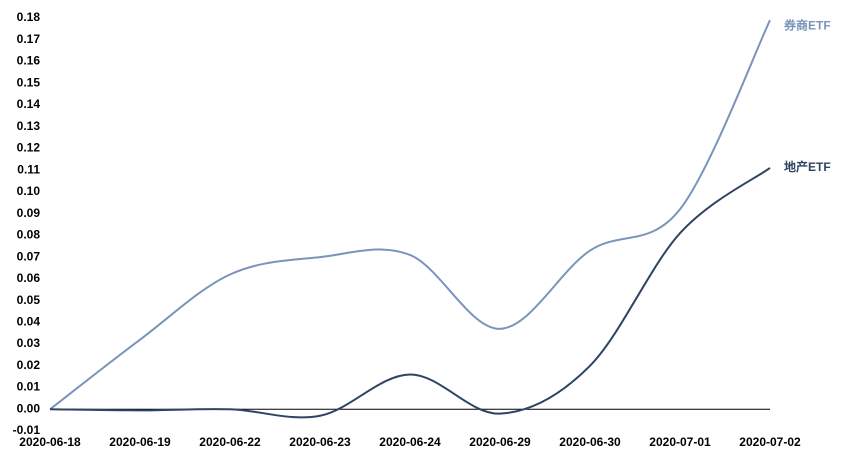 Image resolution: width=847 pixels, height=462 pixels. What do you see at coordinates (230, 442) in the screenshot?
I see `x-tick-label: 2020-06-22` at bounding box center [230, 442].